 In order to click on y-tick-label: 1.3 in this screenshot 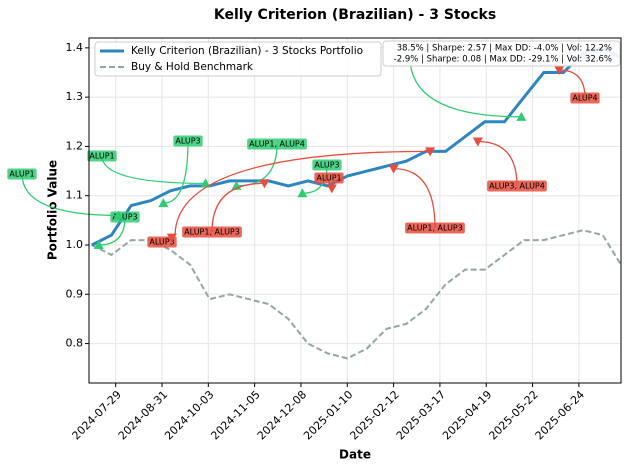, I will do `click(75, 96)`.